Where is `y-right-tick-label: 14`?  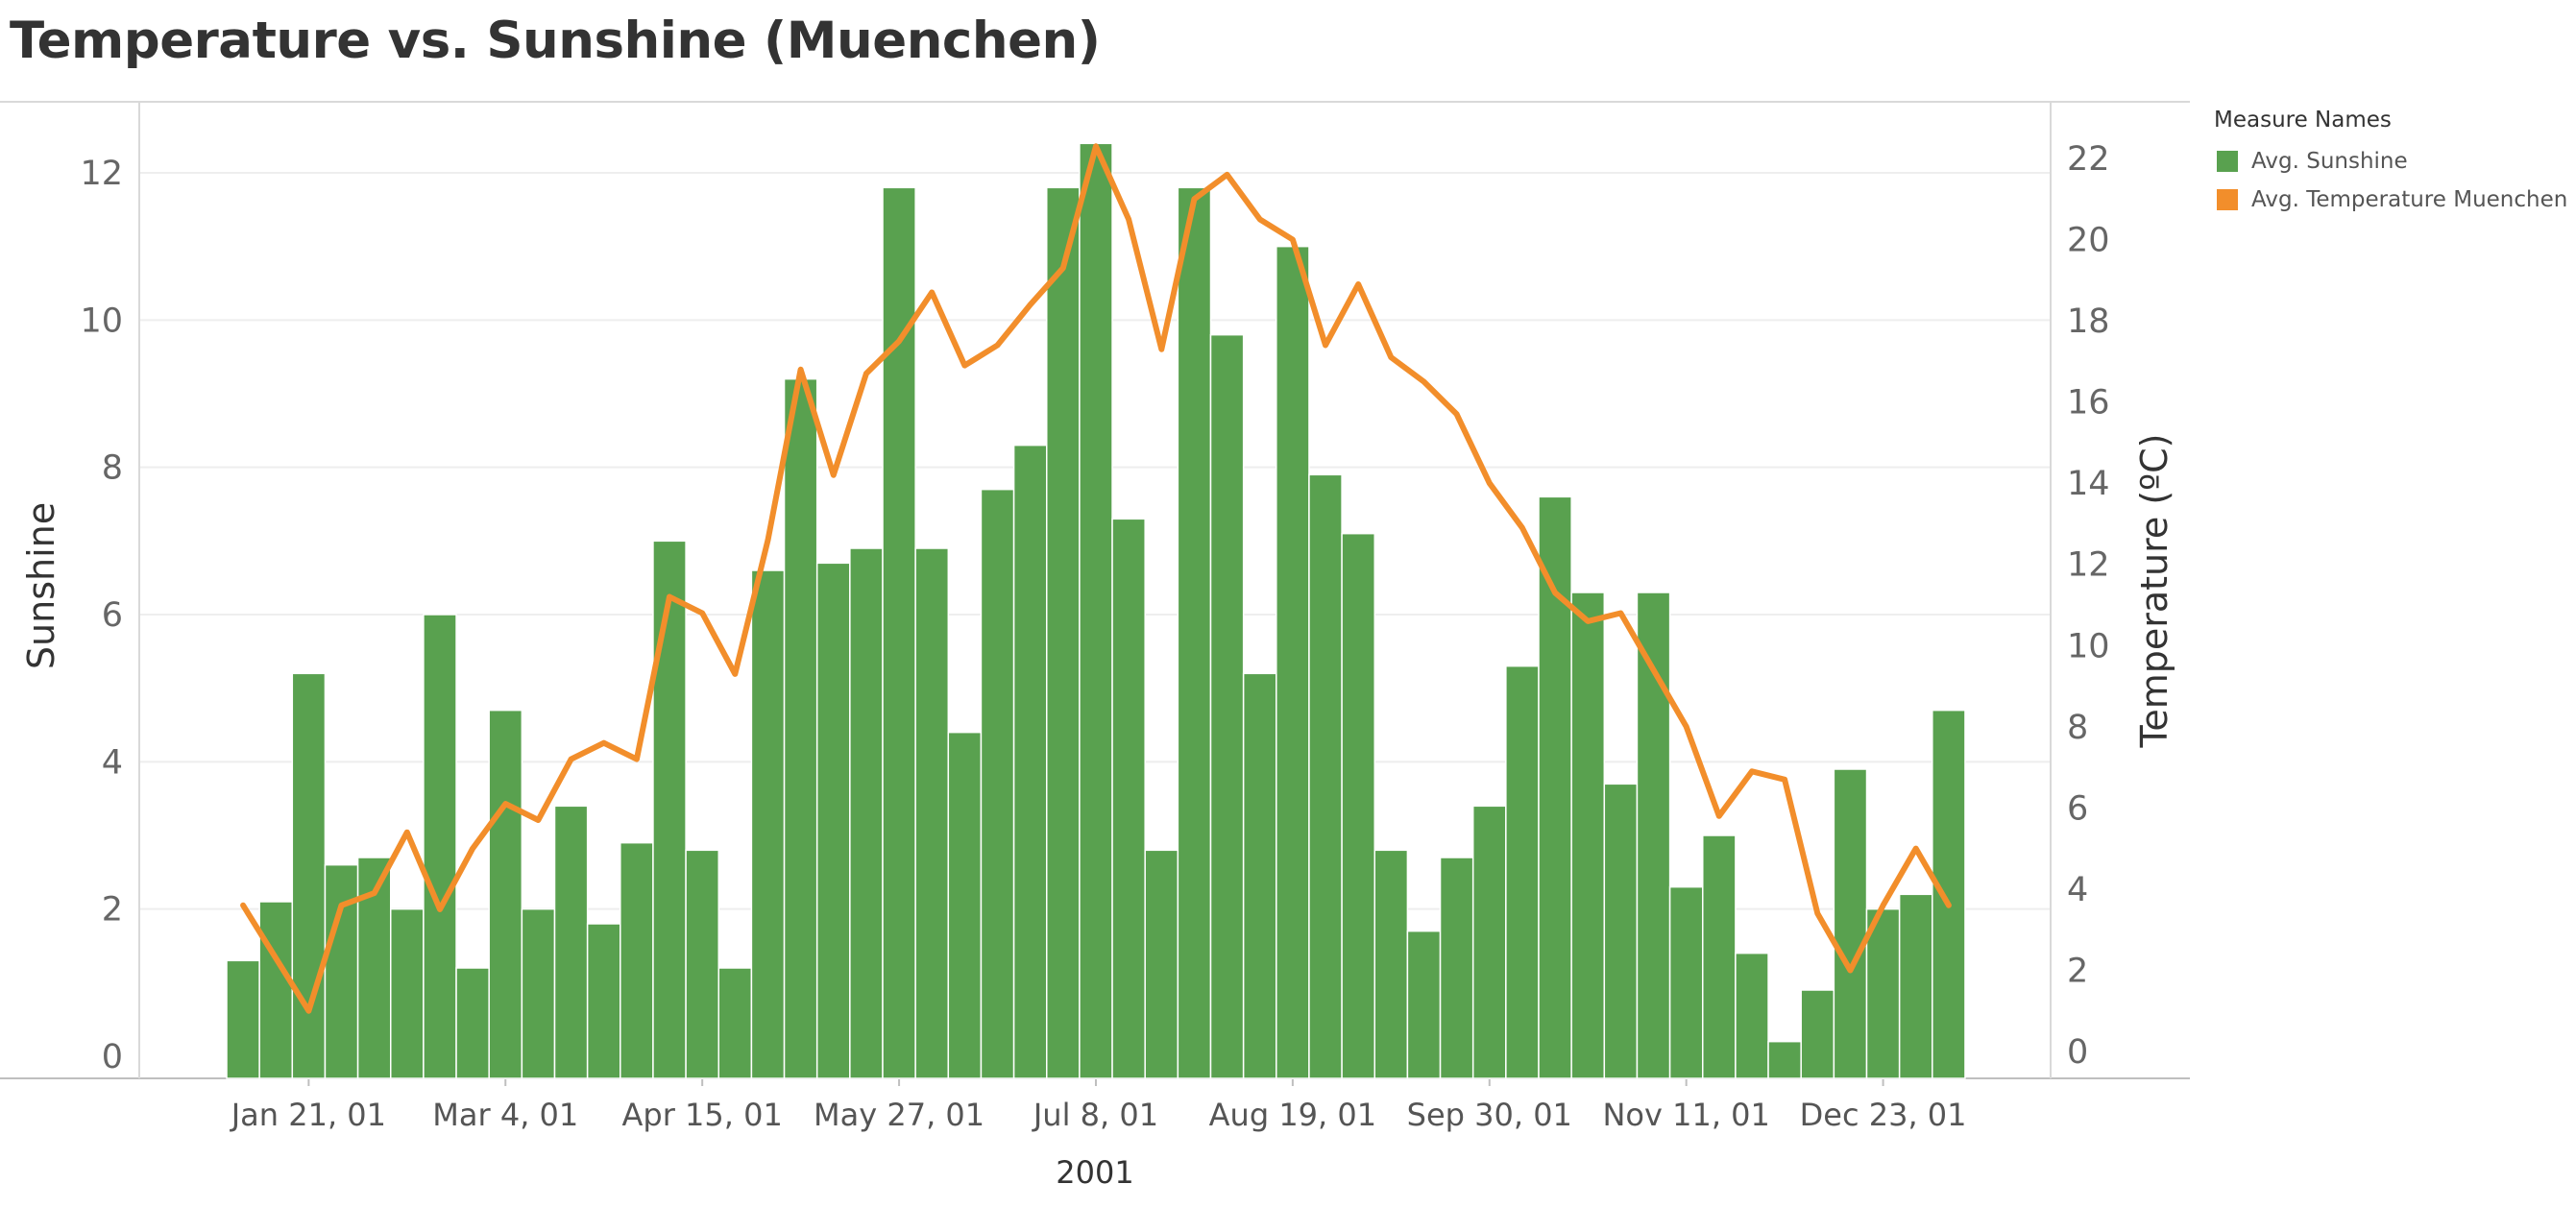
y-right-tick-label: 14 is located at coordinates (2089, 484).